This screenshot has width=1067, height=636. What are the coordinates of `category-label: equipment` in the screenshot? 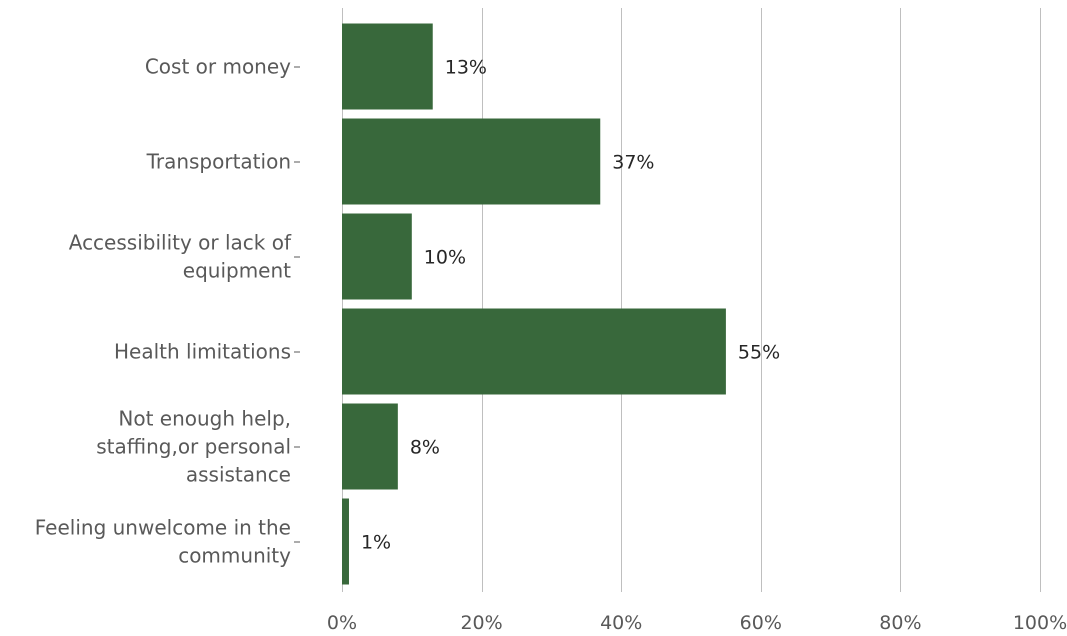 It's located at (237, 271).